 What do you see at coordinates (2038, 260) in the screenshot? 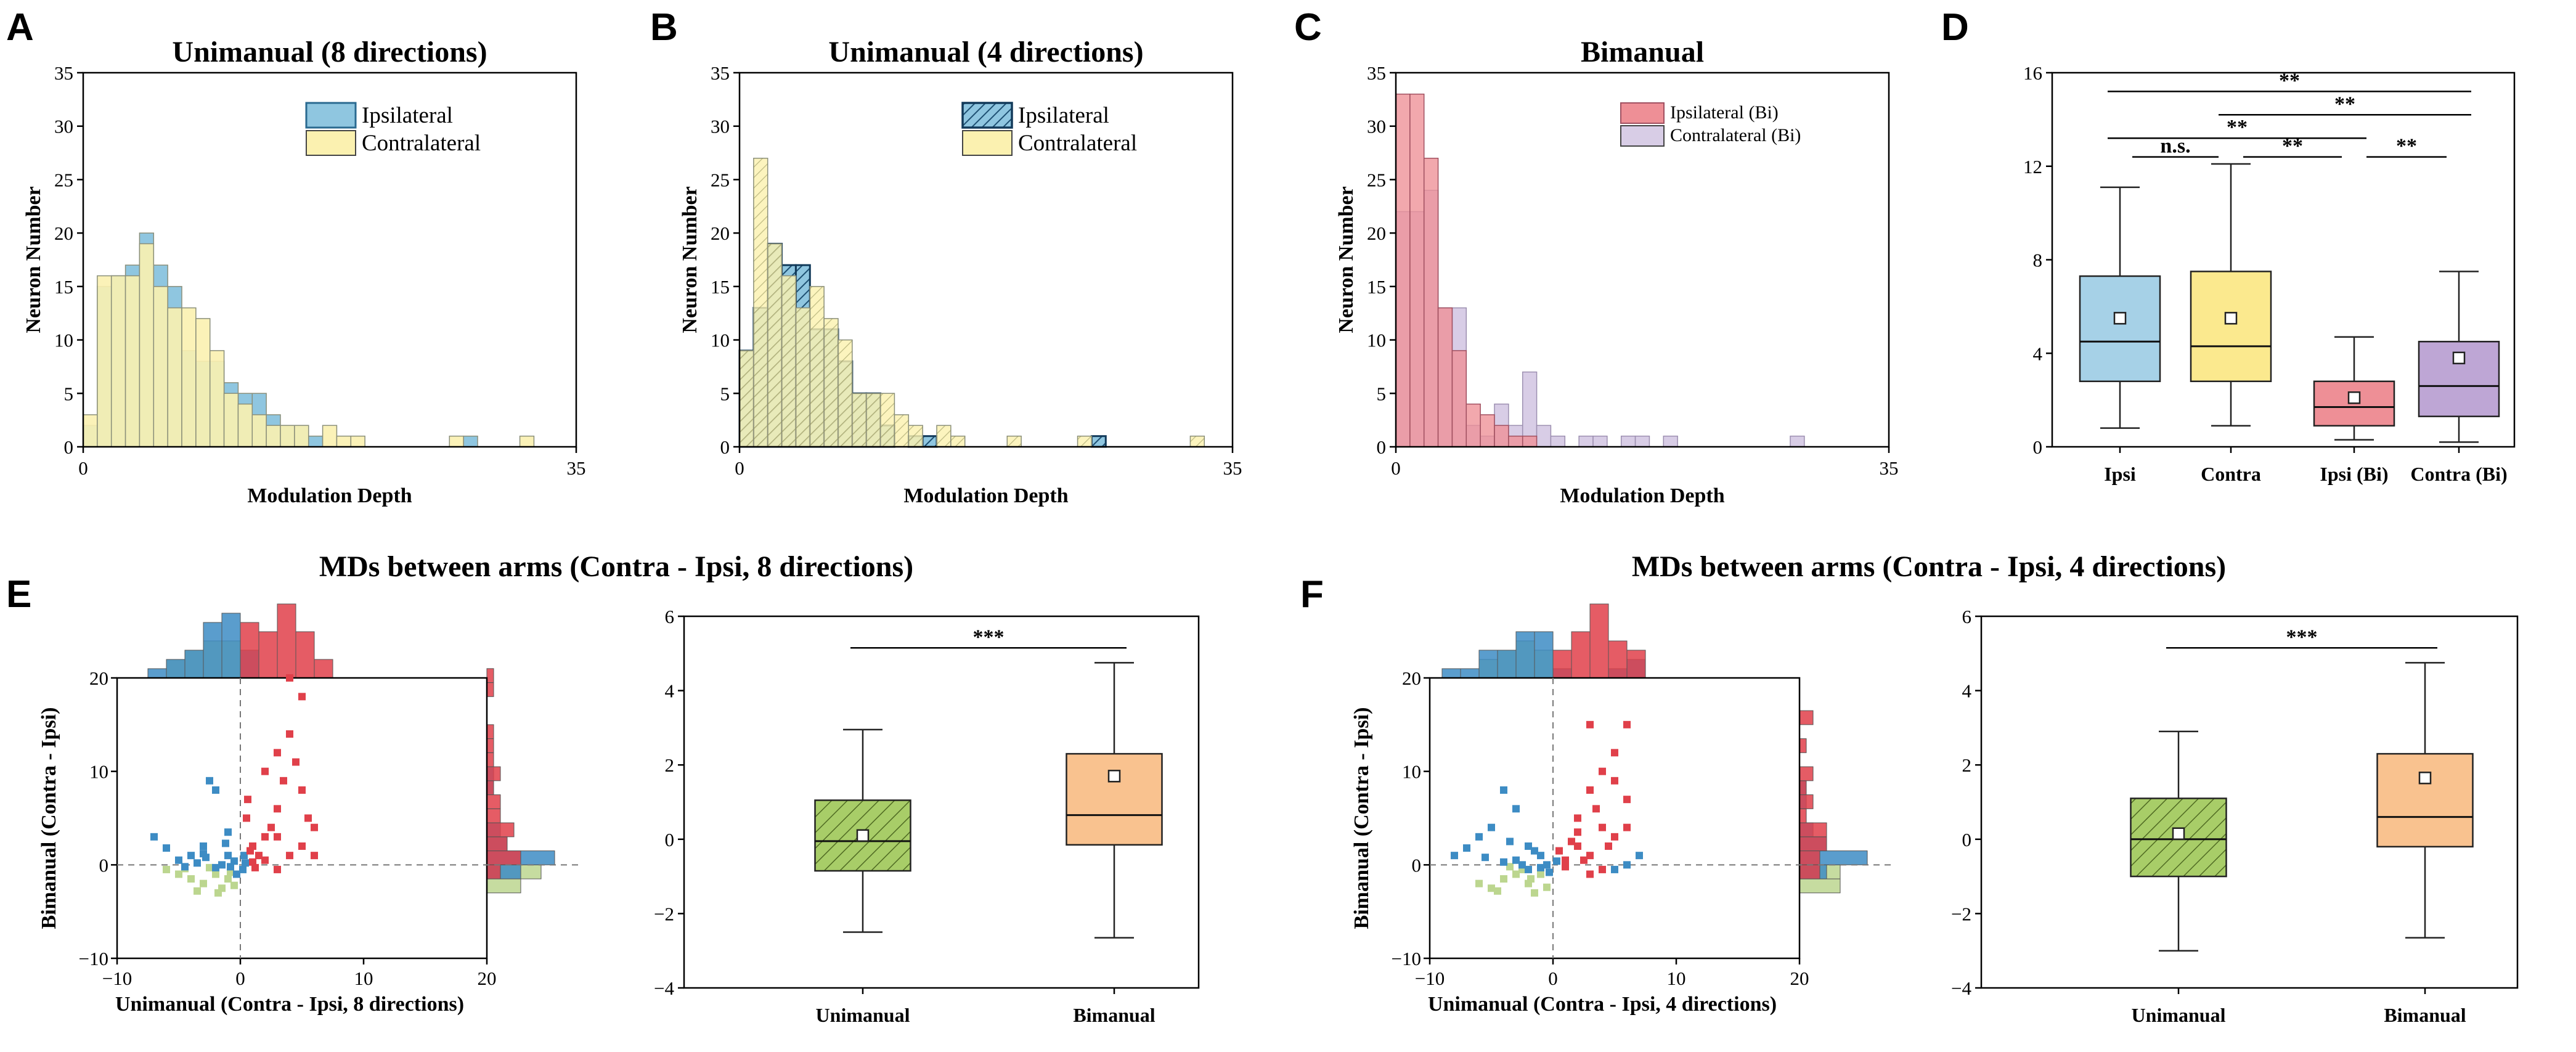
I see `d-ytick-2: 8` at bounding box center [2038, 260].